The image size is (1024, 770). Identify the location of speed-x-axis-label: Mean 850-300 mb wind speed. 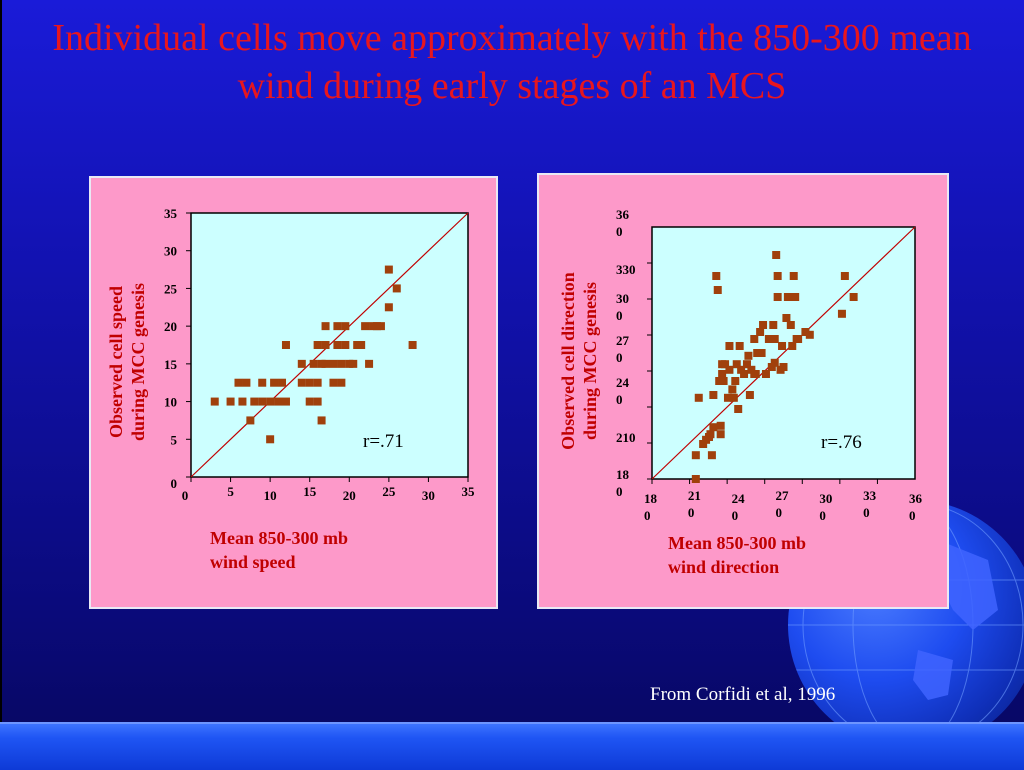
(279, 550).